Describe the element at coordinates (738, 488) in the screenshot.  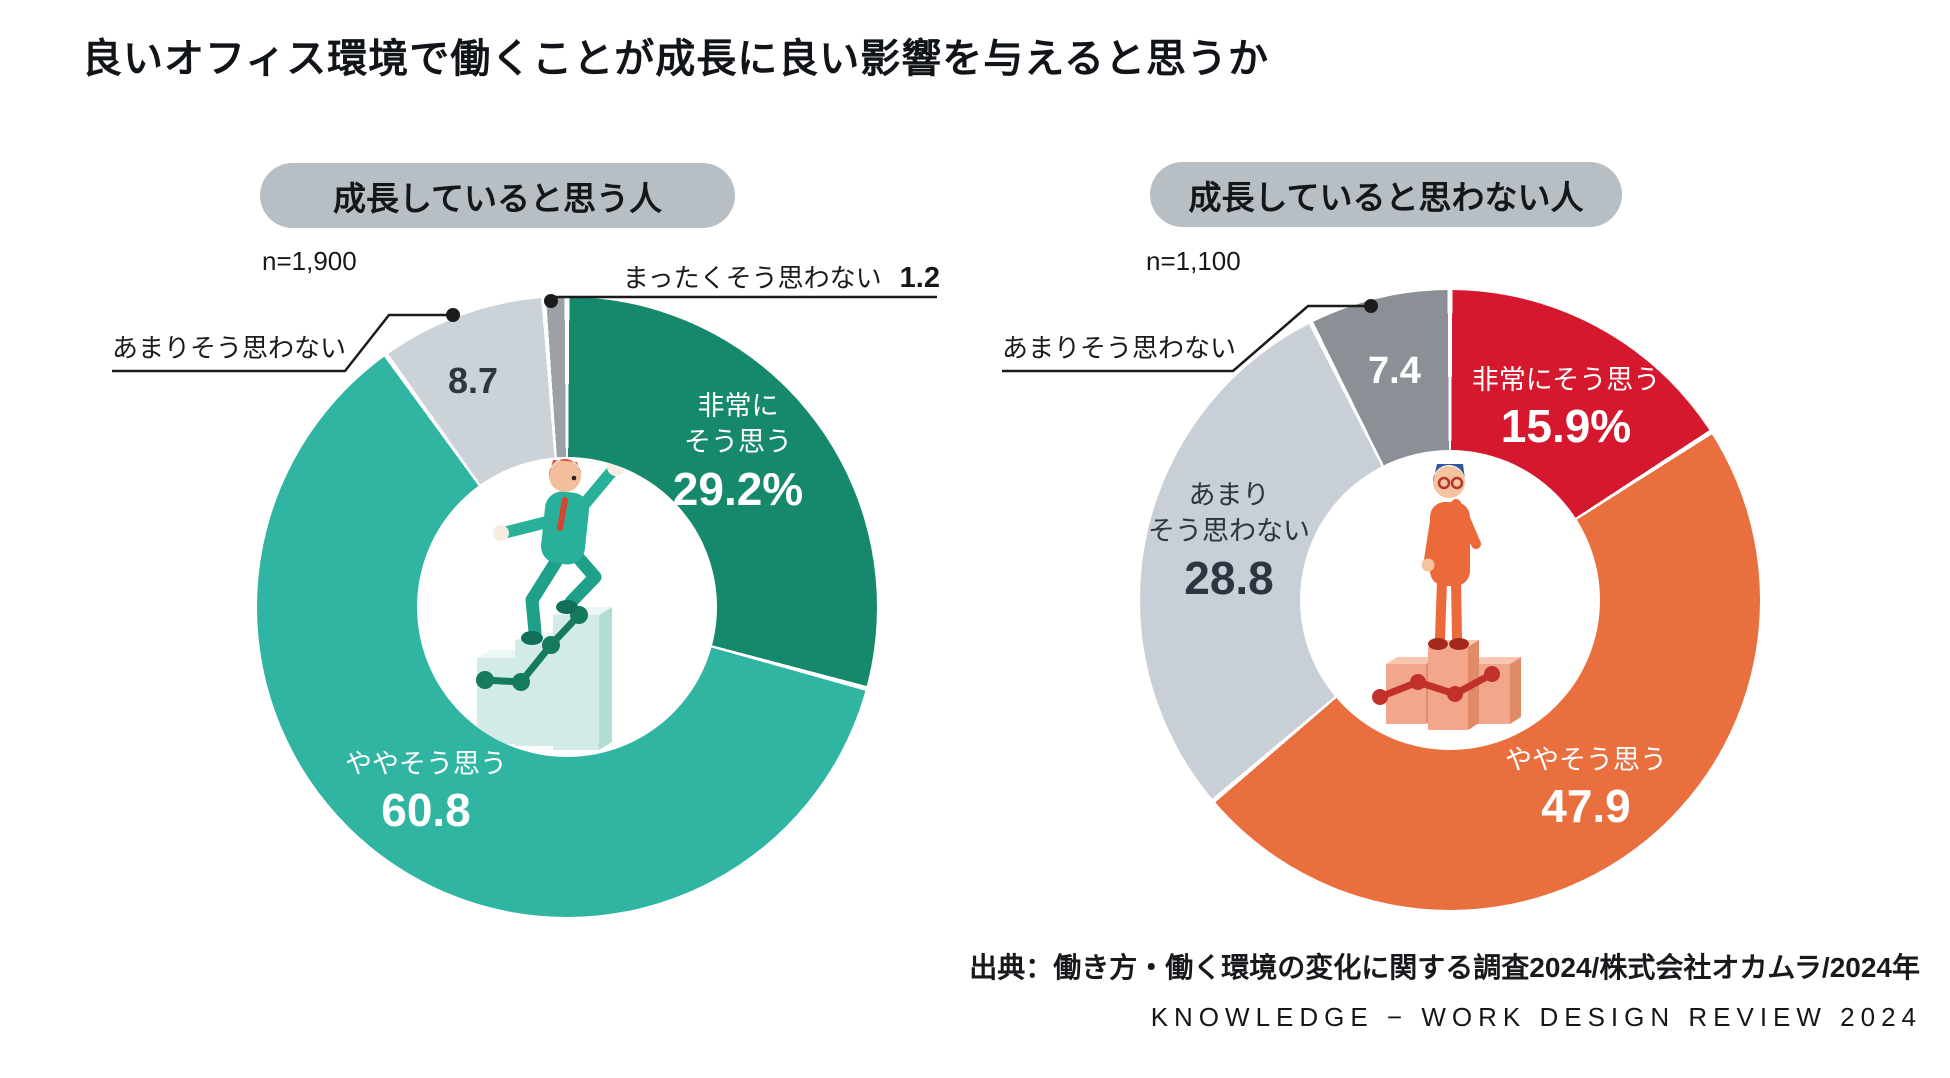
I see `segment-value: 29.2%` at that location.